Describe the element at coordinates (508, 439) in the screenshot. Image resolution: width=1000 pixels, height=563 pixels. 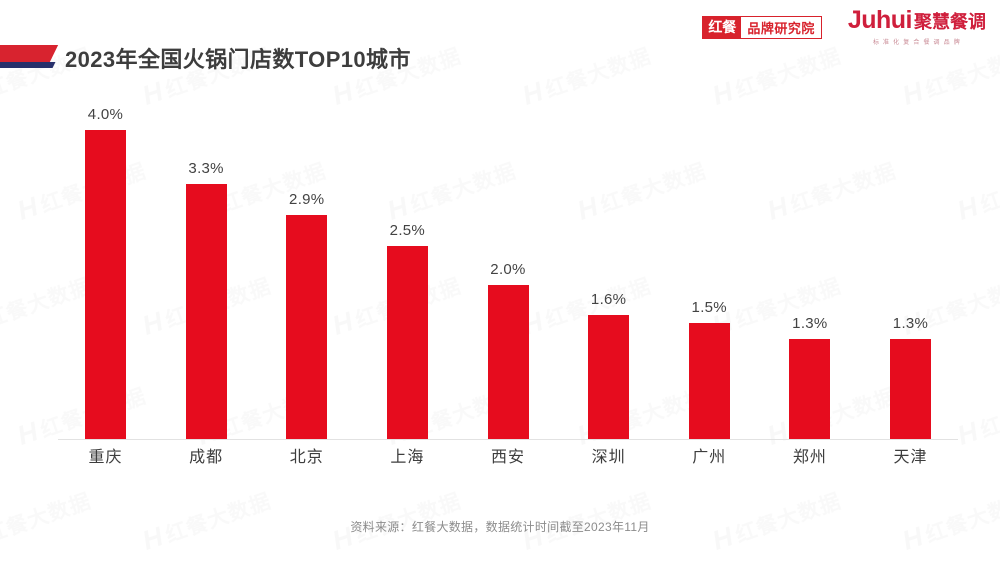
I see `x-axis-line` at that location.